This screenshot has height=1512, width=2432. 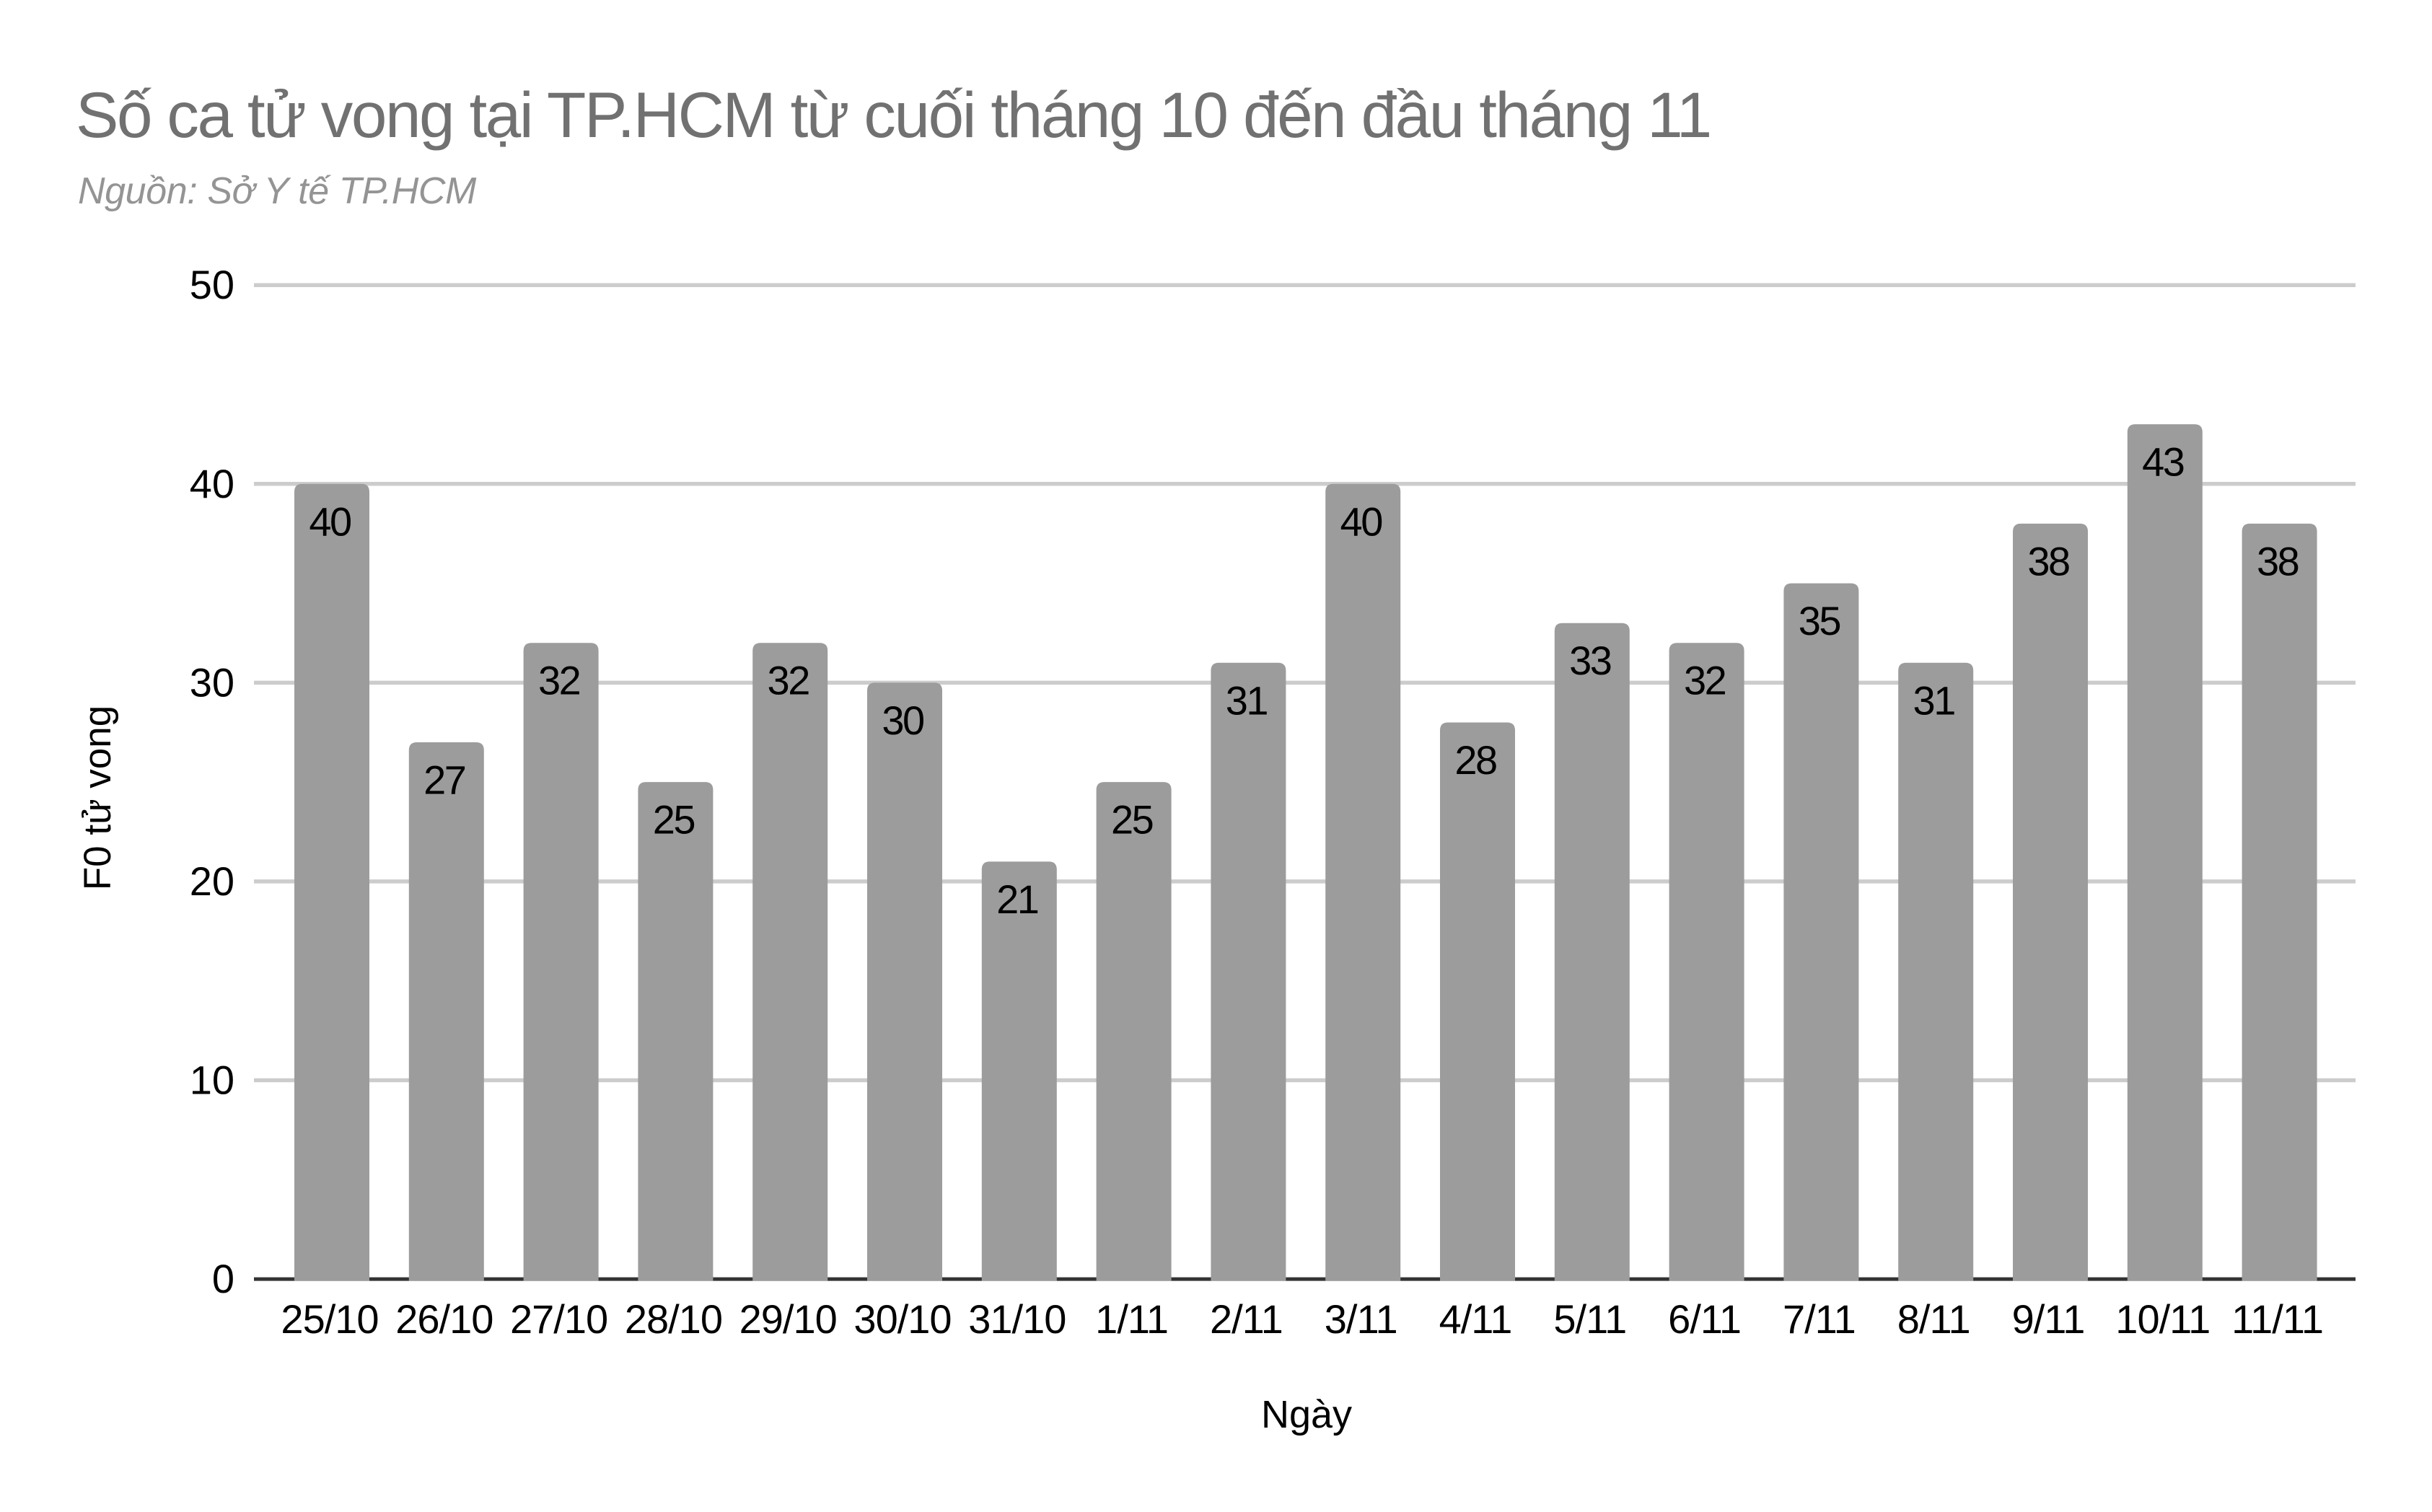 What do you see at coordinates (1132, 1319) in the screenshot?
I see `svg-text: 1/11` at bounding box center [1132, 1319].